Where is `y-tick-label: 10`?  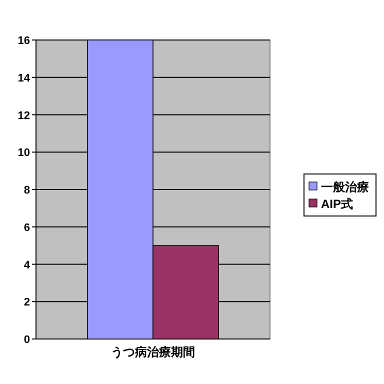 y-tick-label: 10 is located at coordinates (24, 153).